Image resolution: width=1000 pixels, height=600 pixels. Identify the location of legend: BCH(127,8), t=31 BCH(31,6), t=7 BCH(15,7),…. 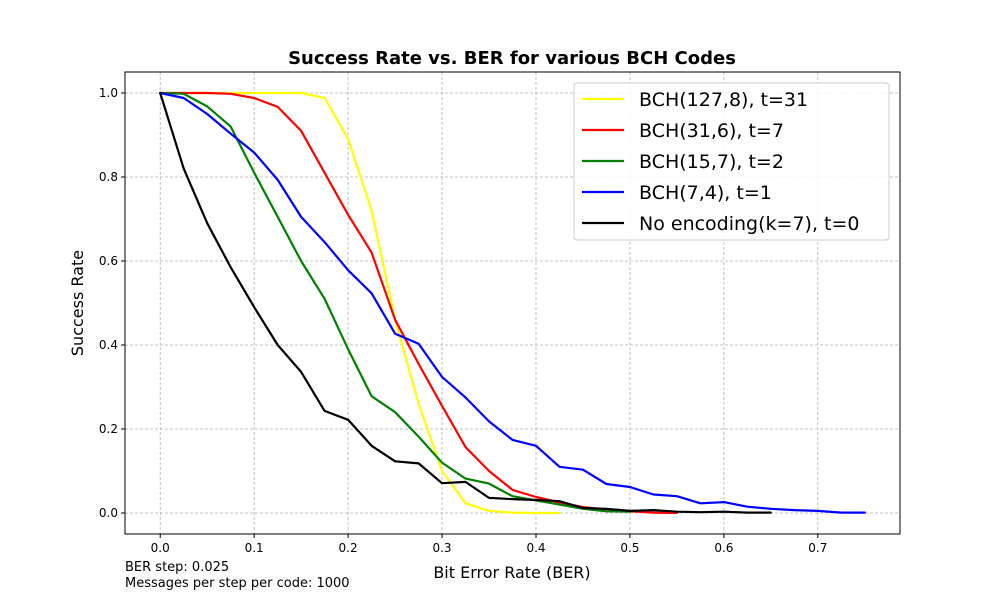
(731, 161).